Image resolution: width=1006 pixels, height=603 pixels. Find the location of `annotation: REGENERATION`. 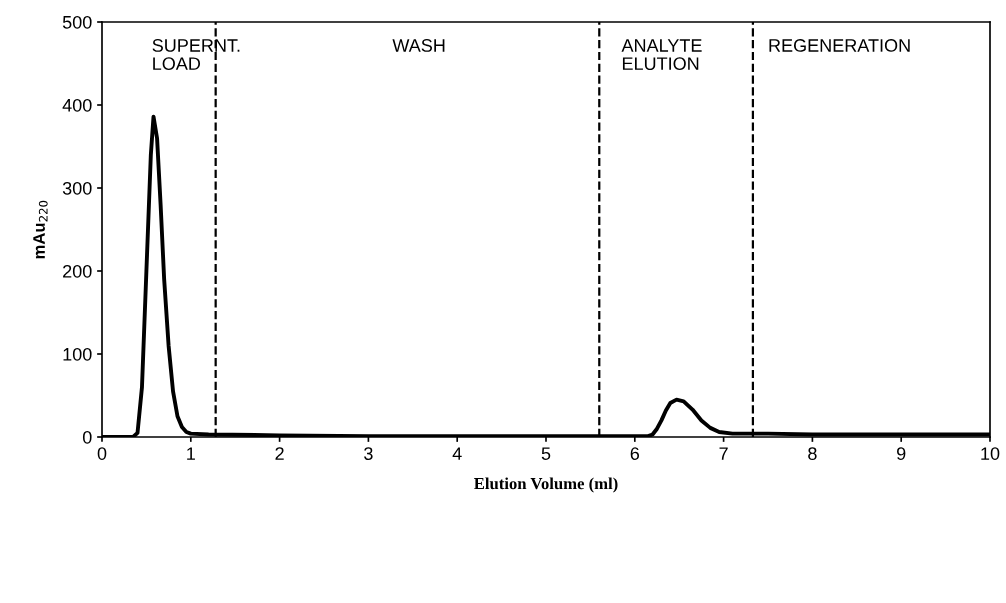

annotation: REGENERATION is located at coordinates (839, 45).